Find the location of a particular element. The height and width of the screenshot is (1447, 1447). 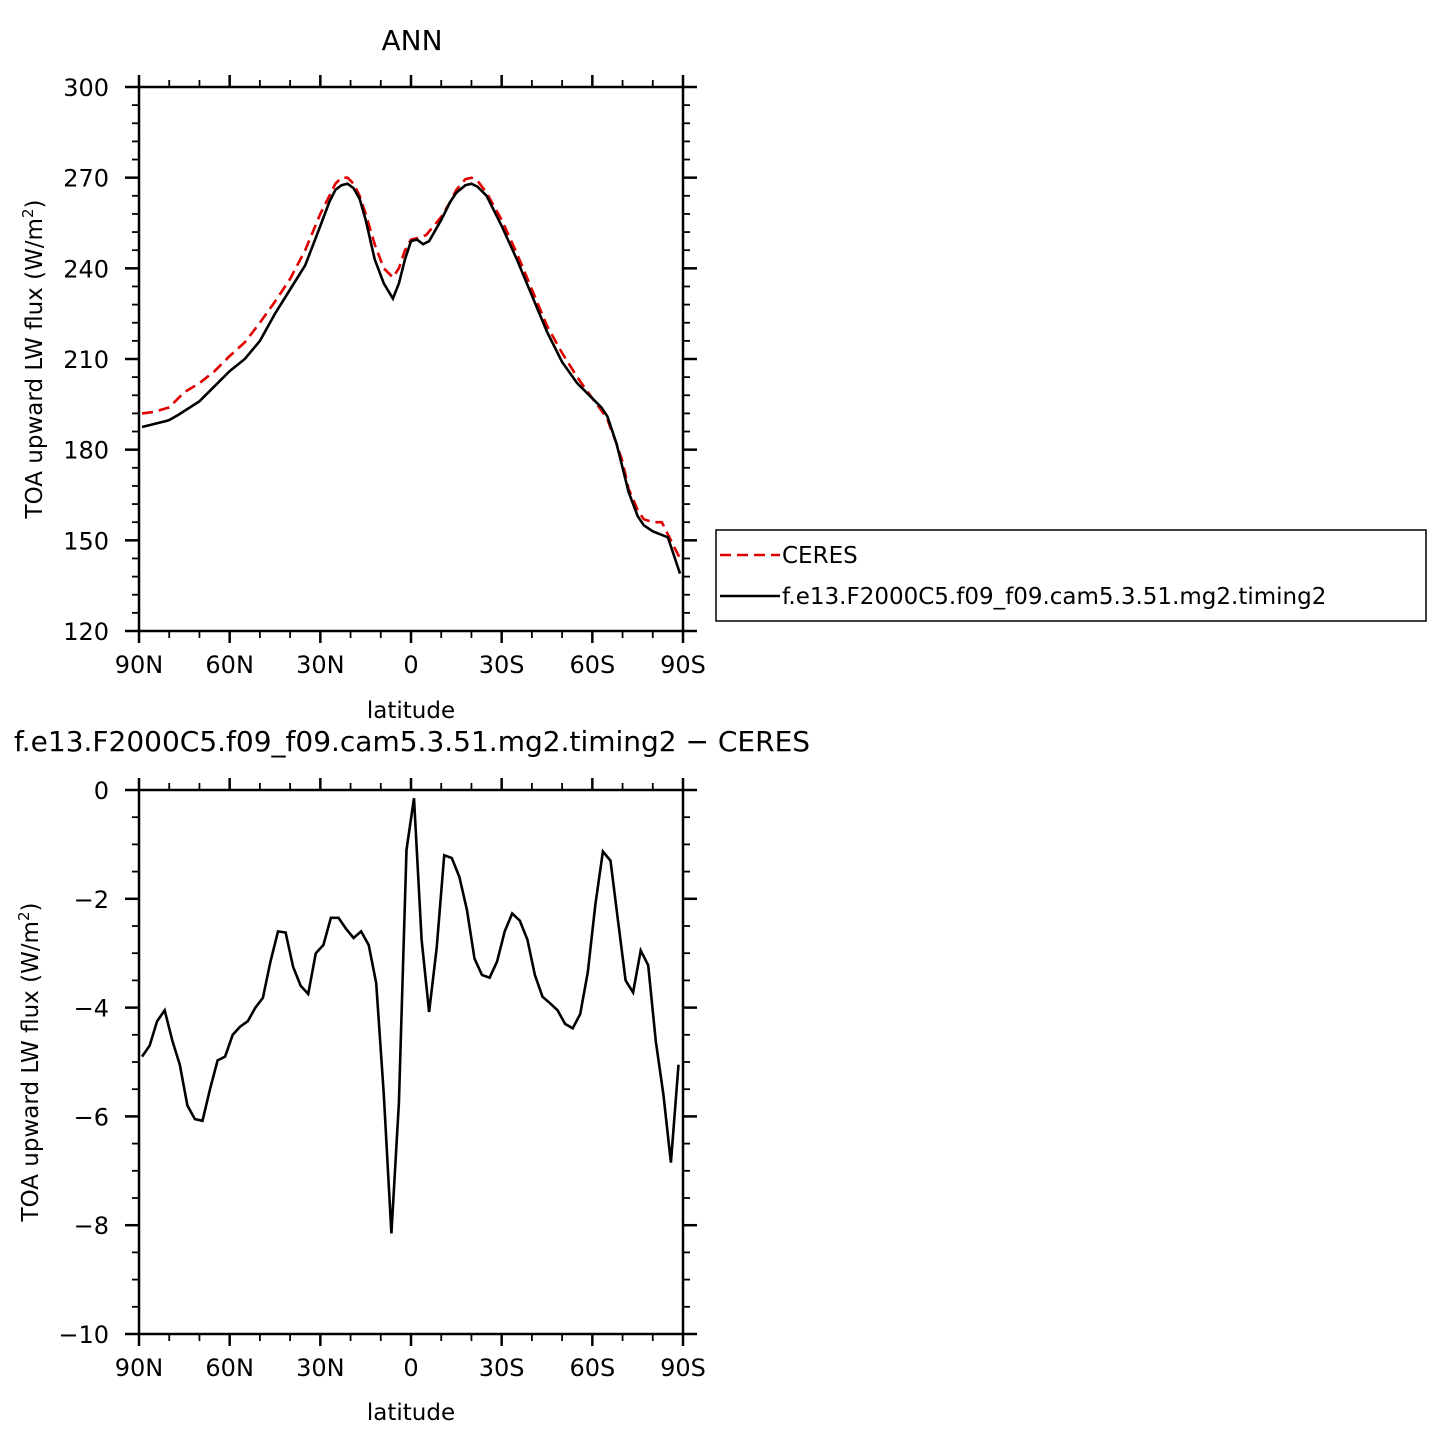

top-y-axis-label-superscript: 2 is located at coordinates (28, 213).